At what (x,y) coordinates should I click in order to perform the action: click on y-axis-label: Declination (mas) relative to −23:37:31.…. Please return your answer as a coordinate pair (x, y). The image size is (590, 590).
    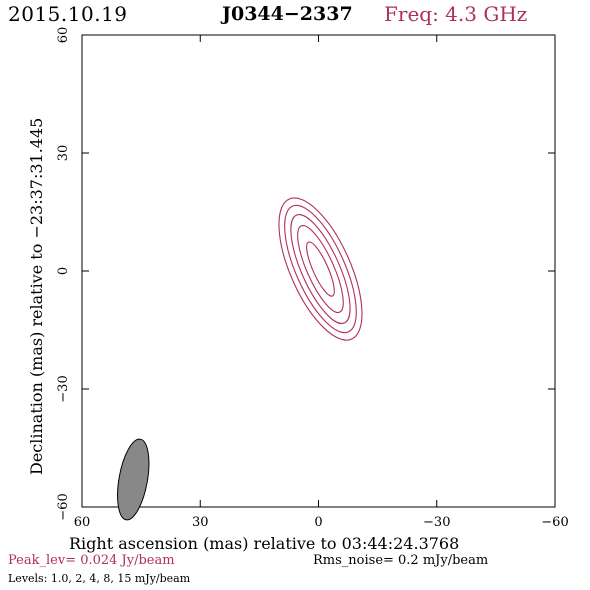
    Looking at the image, I should click on (36, 296).